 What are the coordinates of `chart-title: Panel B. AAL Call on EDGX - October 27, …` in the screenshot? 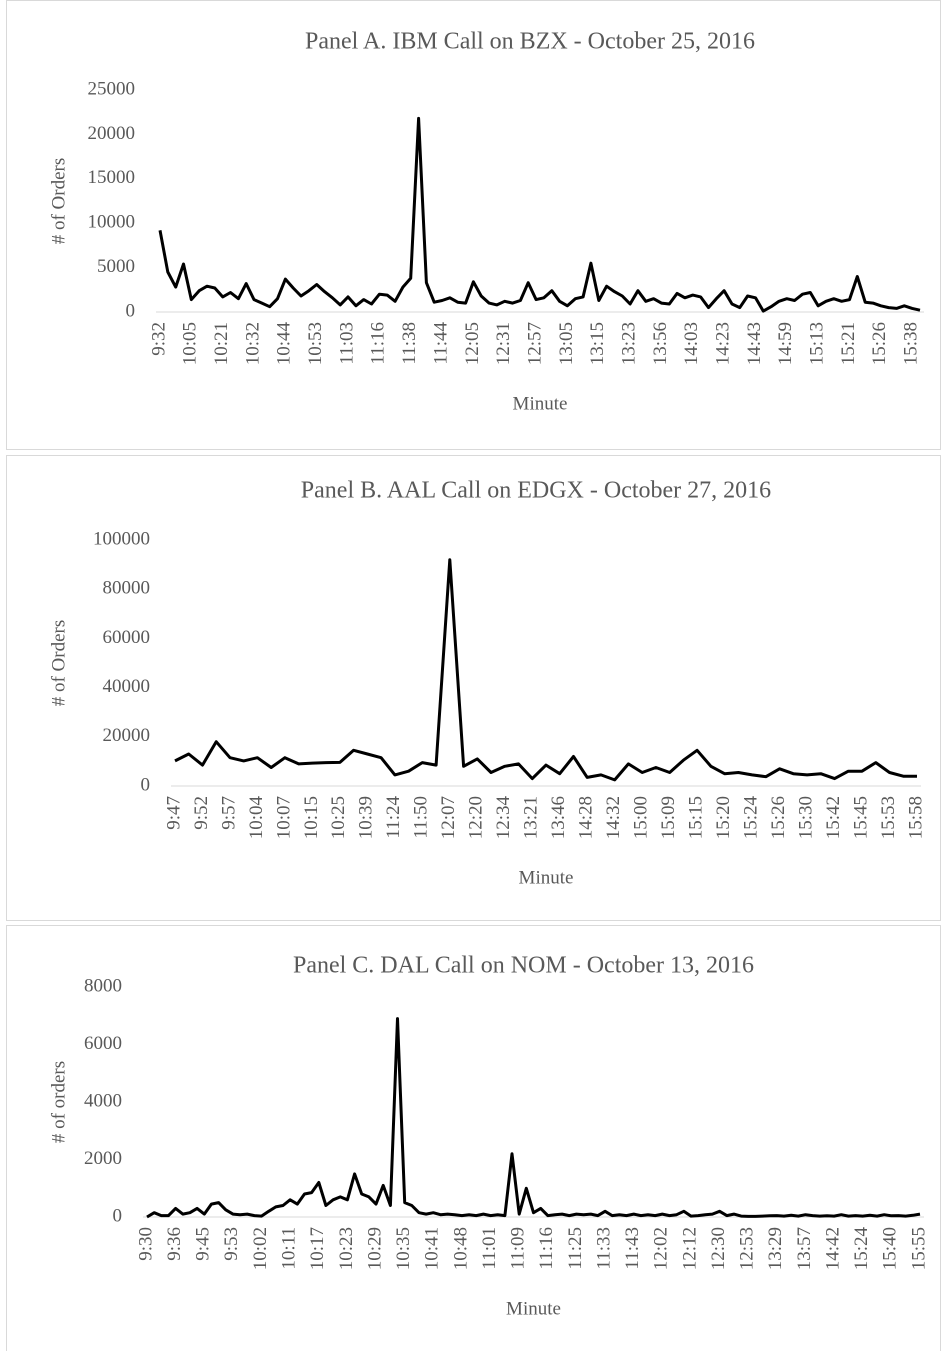 It's located at (536, 491).